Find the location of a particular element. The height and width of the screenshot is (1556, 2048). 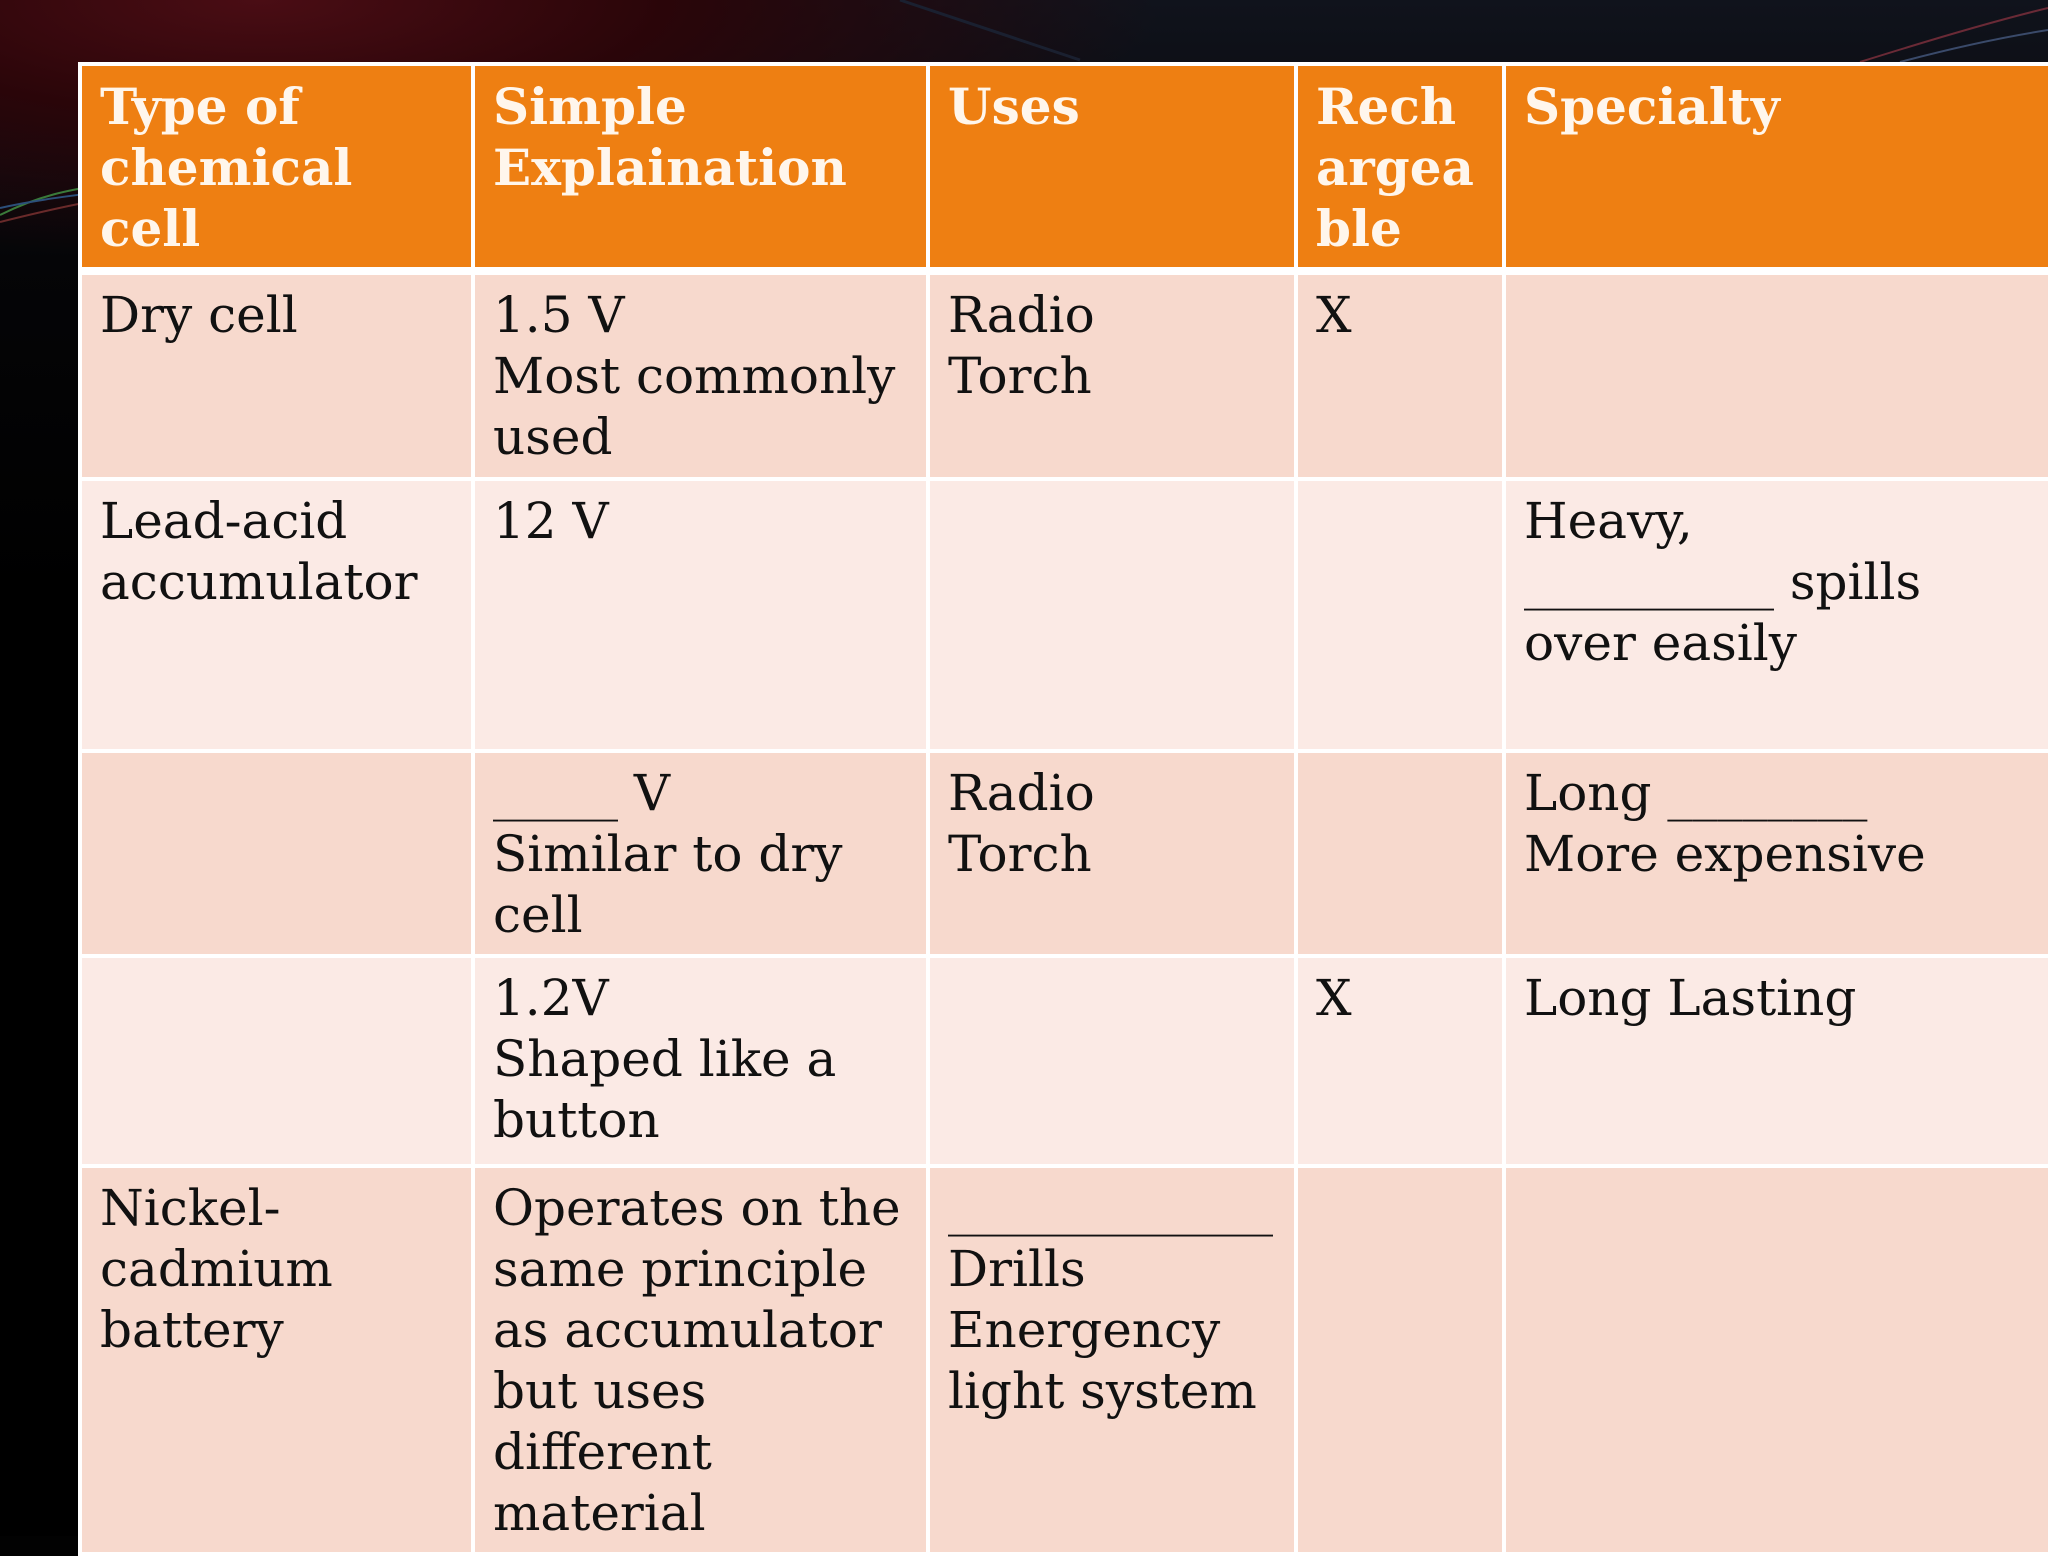

table-cell-type: Nickel-cadmium battery is located at coordinates (276, 1360).